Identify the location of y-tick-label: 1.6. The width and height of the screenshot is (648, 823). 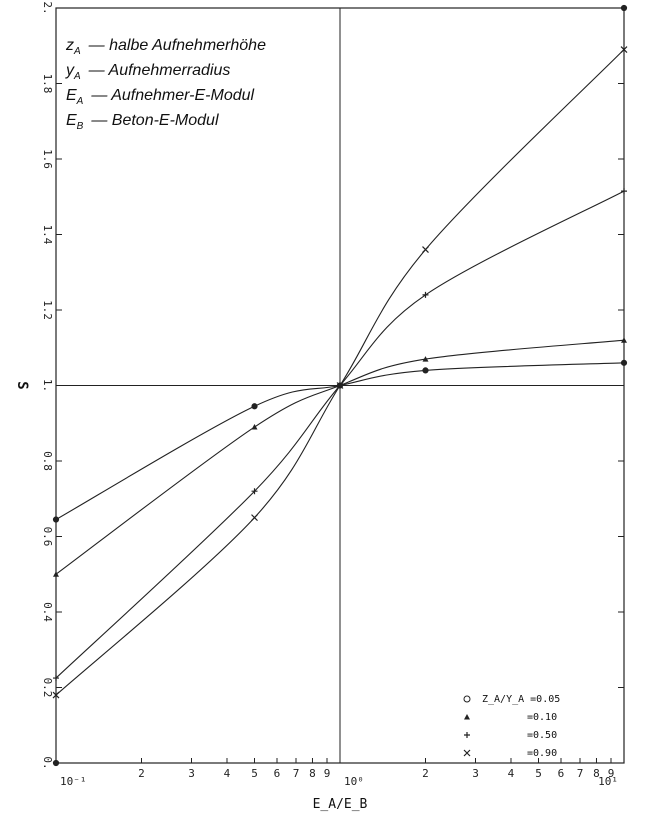
(47, 159).